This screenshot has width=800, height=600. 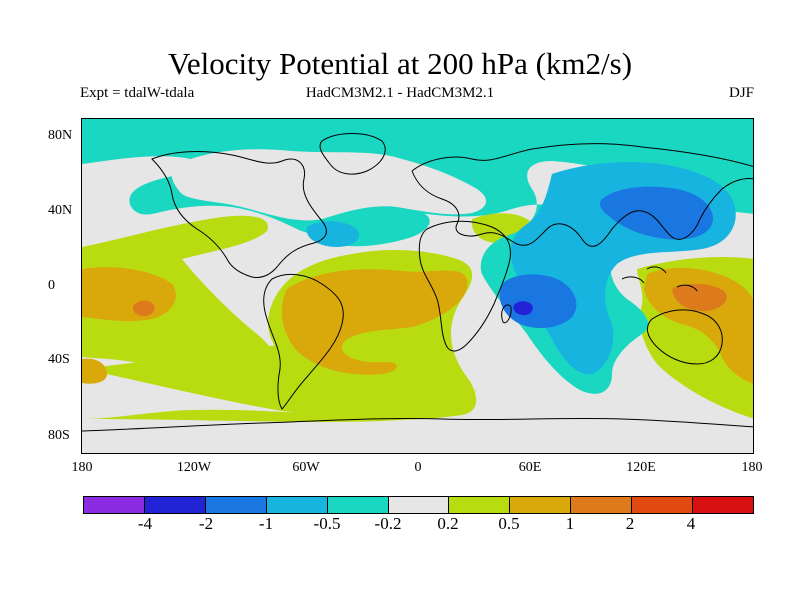 I want to click on colorbar, so click(x=418, y=505).